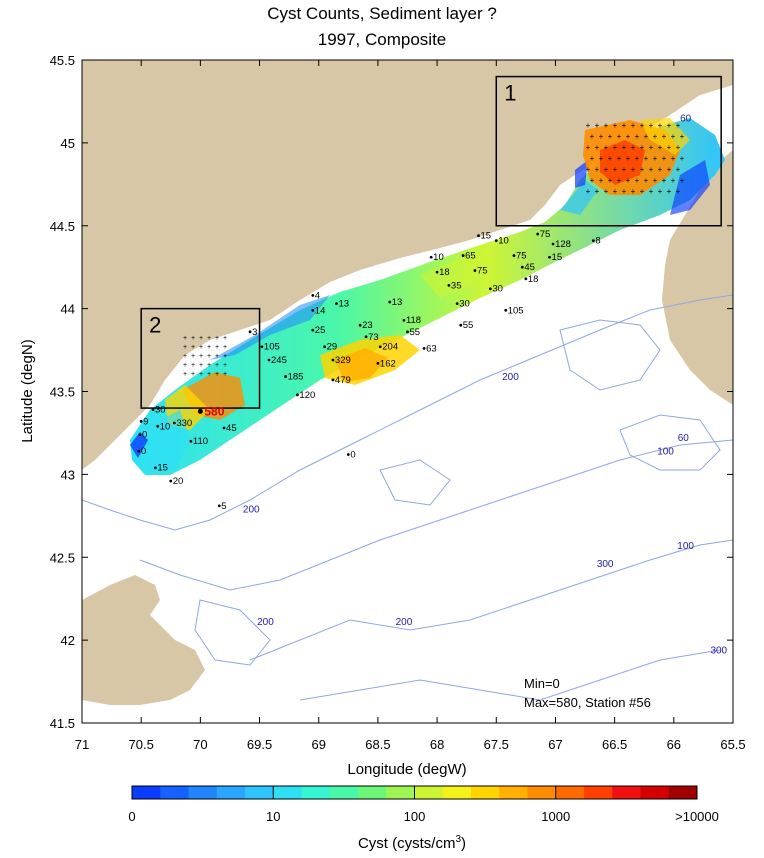  Describe the element at coordinates (352, 454) in the screenshot. I see `station-value: 0` at that location.